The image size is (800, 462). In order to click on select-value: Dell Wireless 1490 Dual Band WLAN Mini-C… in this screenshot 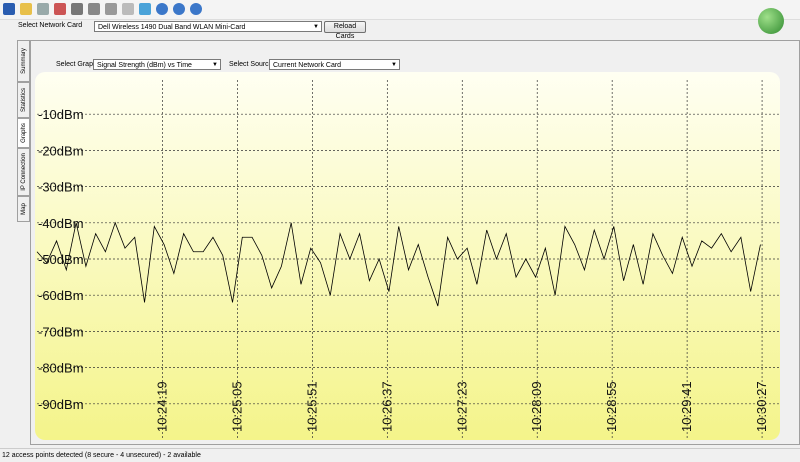, I will do `click(172, 27)`.